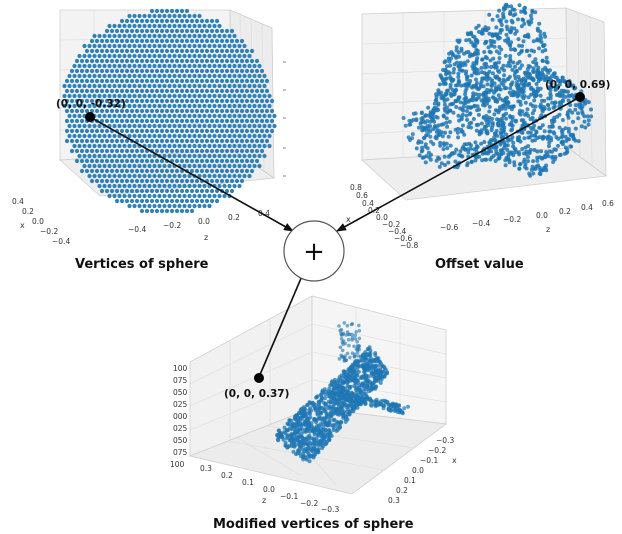 The width and height of the screenshot is (622, 534). What do you see at coordinates (49, 231) in the screenshot?
I see `sphere-x-tick: −0.2` at bounding box center [49, 231].